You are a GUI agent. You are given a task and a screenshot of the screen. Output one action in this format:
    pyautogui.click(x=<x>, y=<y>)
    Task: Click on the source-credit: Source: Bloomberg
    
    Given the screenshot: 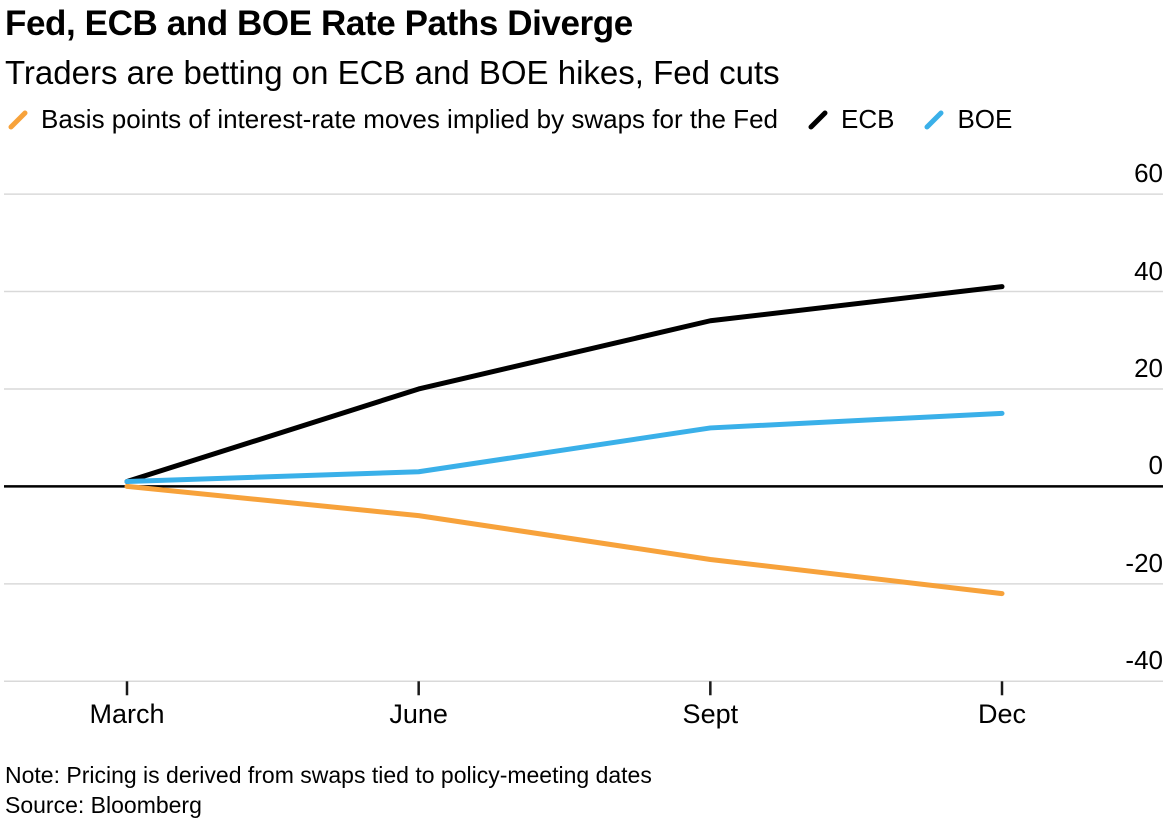 What is the action you would take?
    pyautogui.click(x=103, y=805)
    